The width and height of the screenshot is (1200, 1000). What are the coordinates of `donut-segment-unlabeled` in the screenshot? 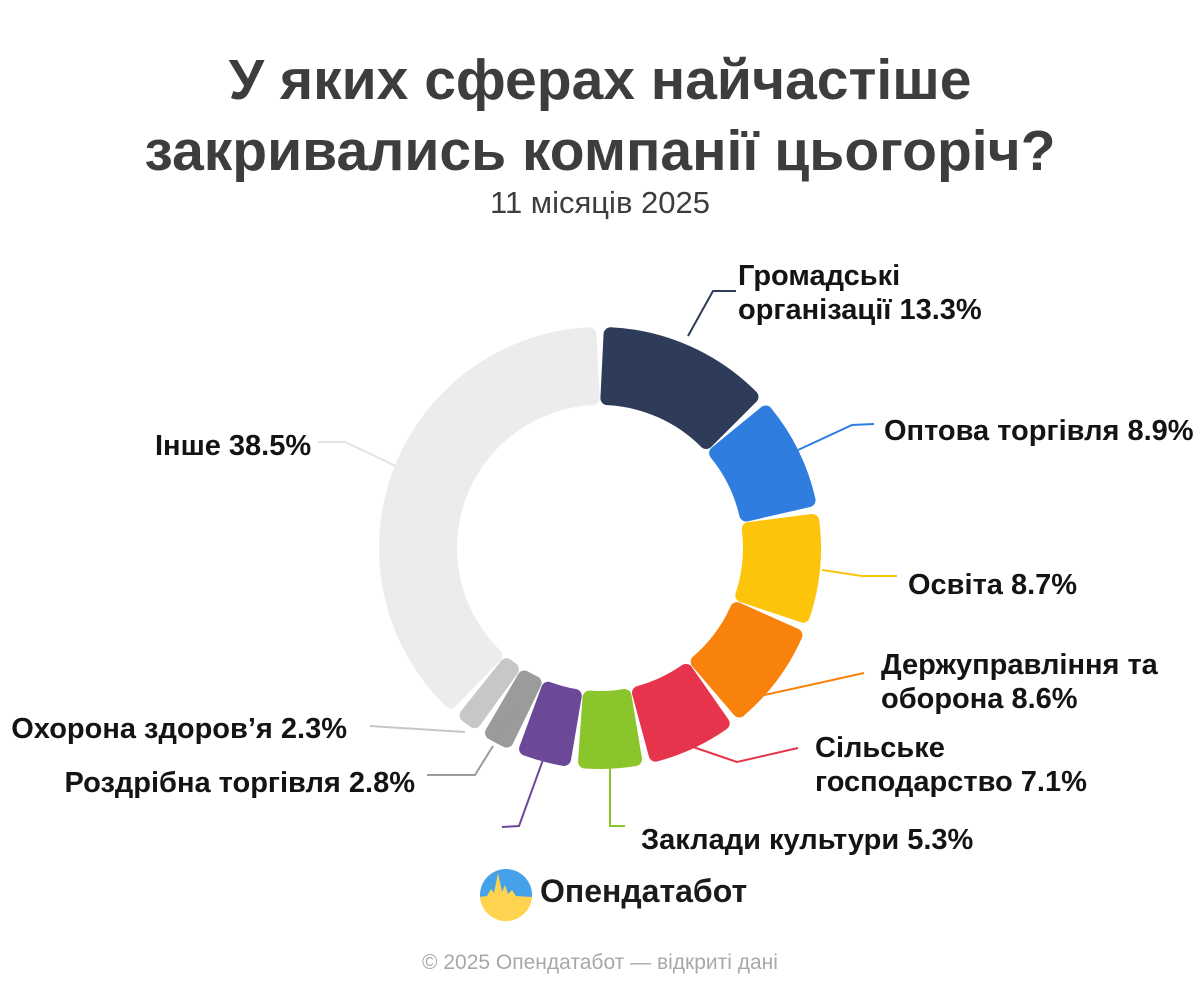 It's located at (550, 723).